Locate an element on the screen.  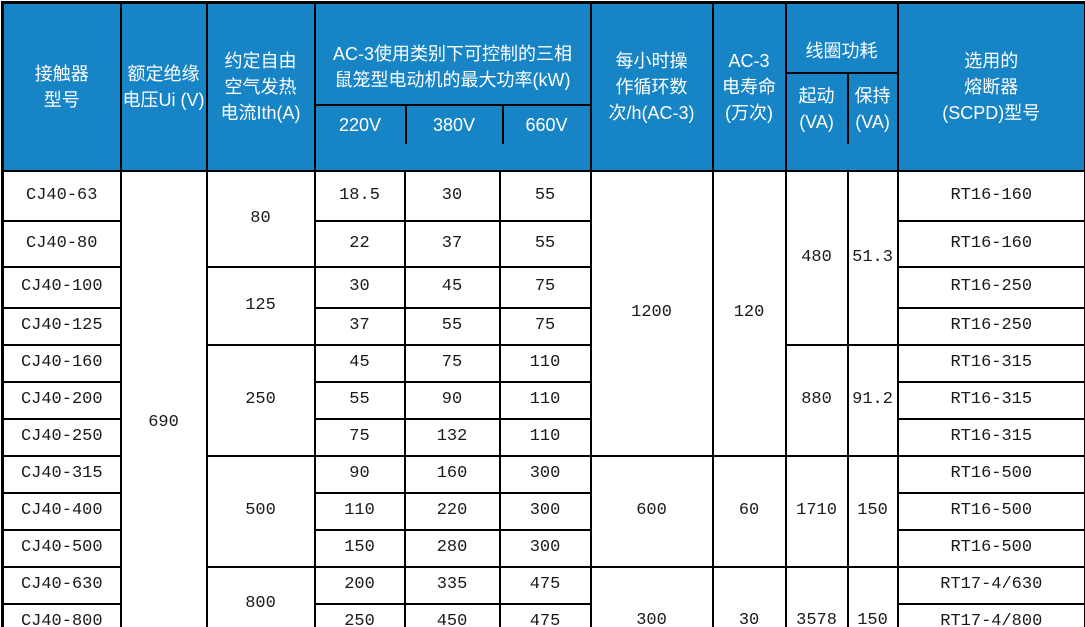
fuse-cell: RT17-4/800 is located at coordinates (990, 615).